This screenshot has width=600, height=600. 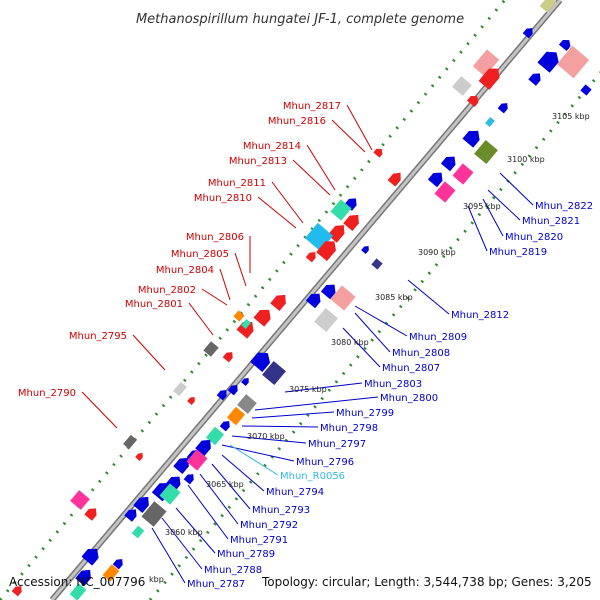 What do you see at coordinates (312, 476) in the screenshot?
I see `gene-label: Mhun_R0056` at bounding box center [312, 476].